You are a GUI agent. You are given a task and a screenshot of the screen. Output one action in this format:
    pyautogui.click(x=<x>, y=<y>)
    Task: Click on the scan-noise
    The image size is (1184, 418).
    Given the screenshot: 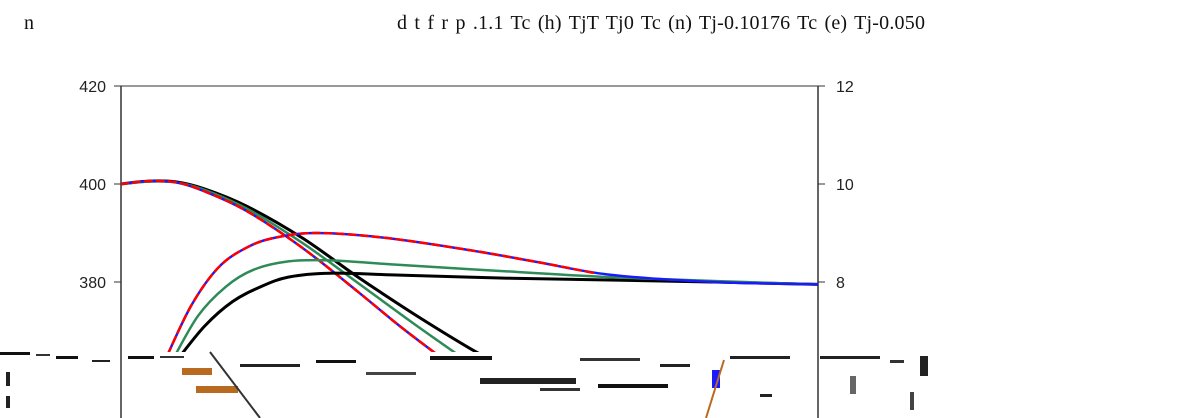 What is the action you would take?
    pyautogui.click(x=464, y=384)
    